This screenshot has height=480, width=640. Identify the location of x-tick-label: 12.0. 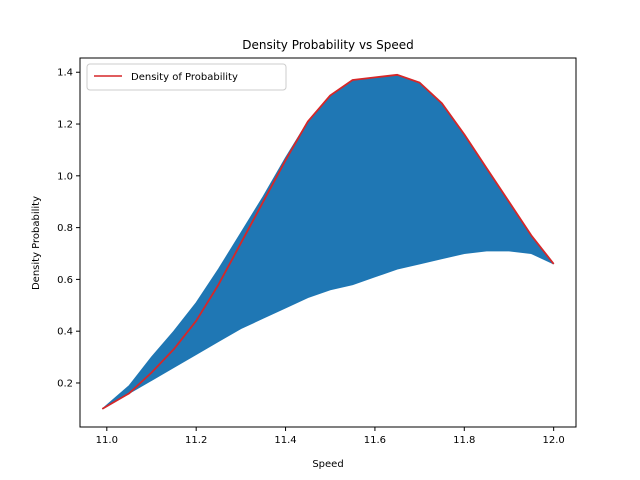
(554, 440).